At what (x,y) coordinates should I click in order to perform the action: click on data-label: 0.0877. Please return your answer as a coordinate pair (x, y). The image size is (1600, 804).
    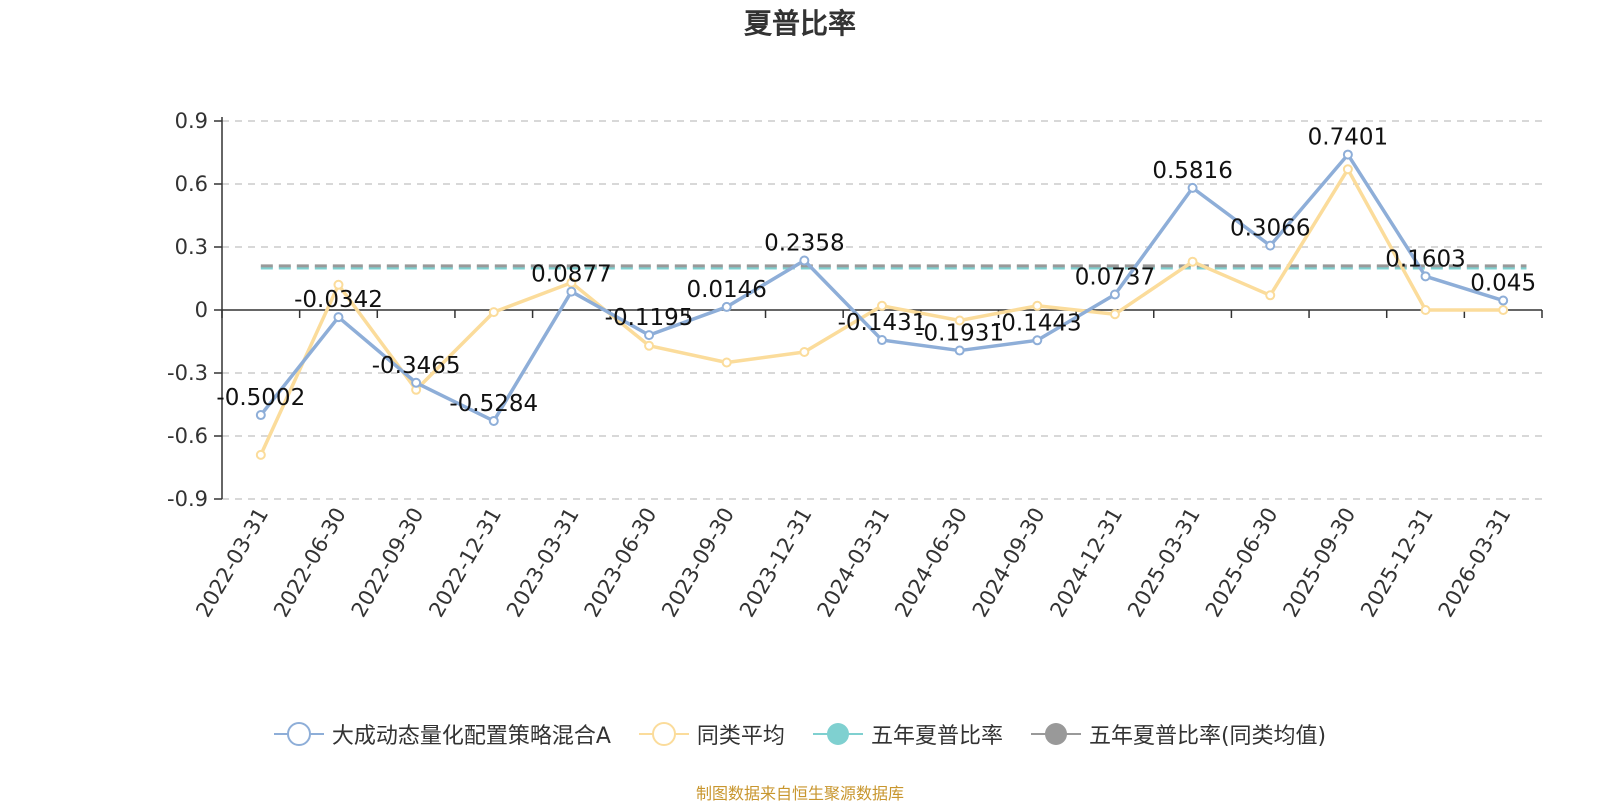
    Looking at the image, I should click on (571, 275).